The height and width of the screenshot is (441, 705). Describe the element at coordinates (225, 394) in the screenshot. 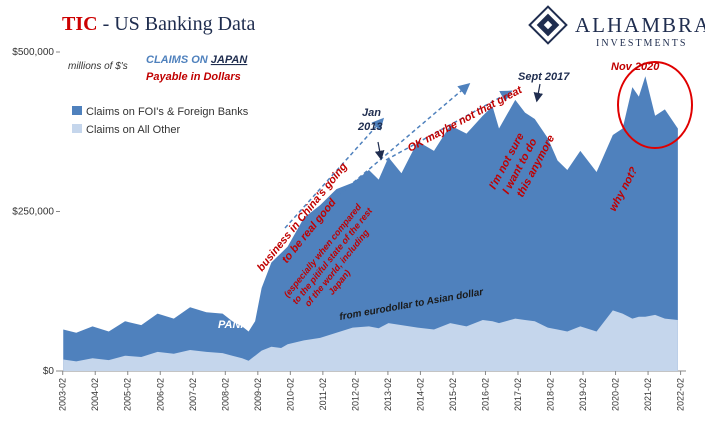

I see `x-tick-label: 2008-02` at that location.